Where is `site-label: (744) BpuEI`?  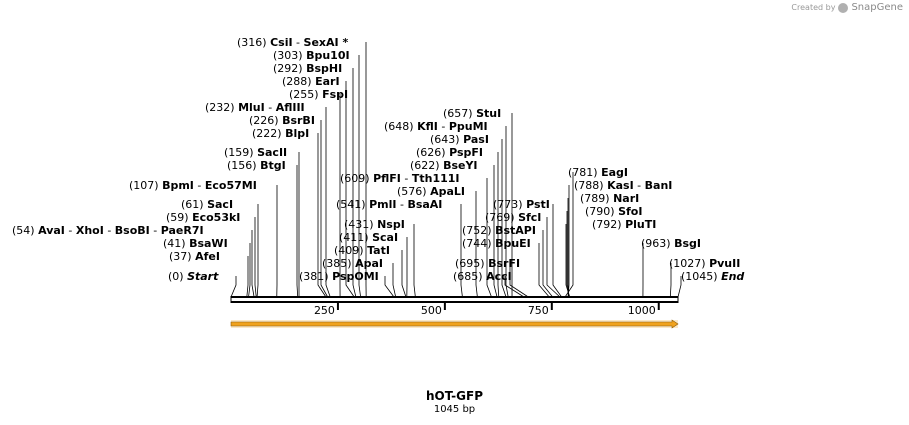
site-label: (744) BpuEI is located at coordinates (496, 243).